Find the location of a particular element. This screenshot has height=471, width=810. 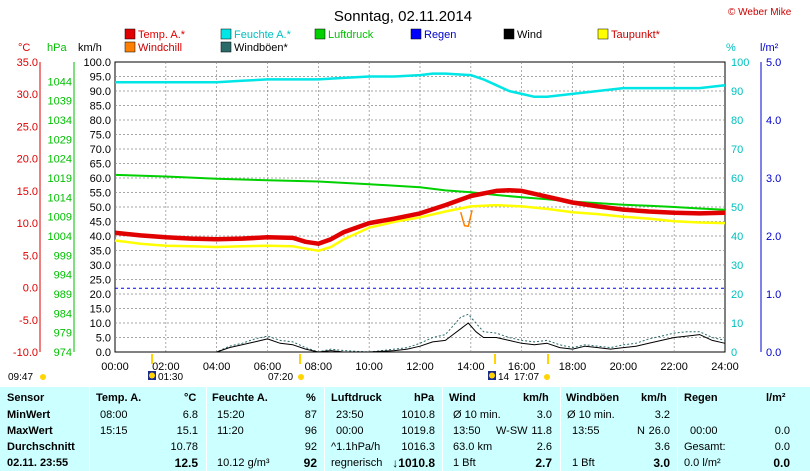

chart-title: Sonntag, 02.11.2014 is located at coordinates (403, 16).